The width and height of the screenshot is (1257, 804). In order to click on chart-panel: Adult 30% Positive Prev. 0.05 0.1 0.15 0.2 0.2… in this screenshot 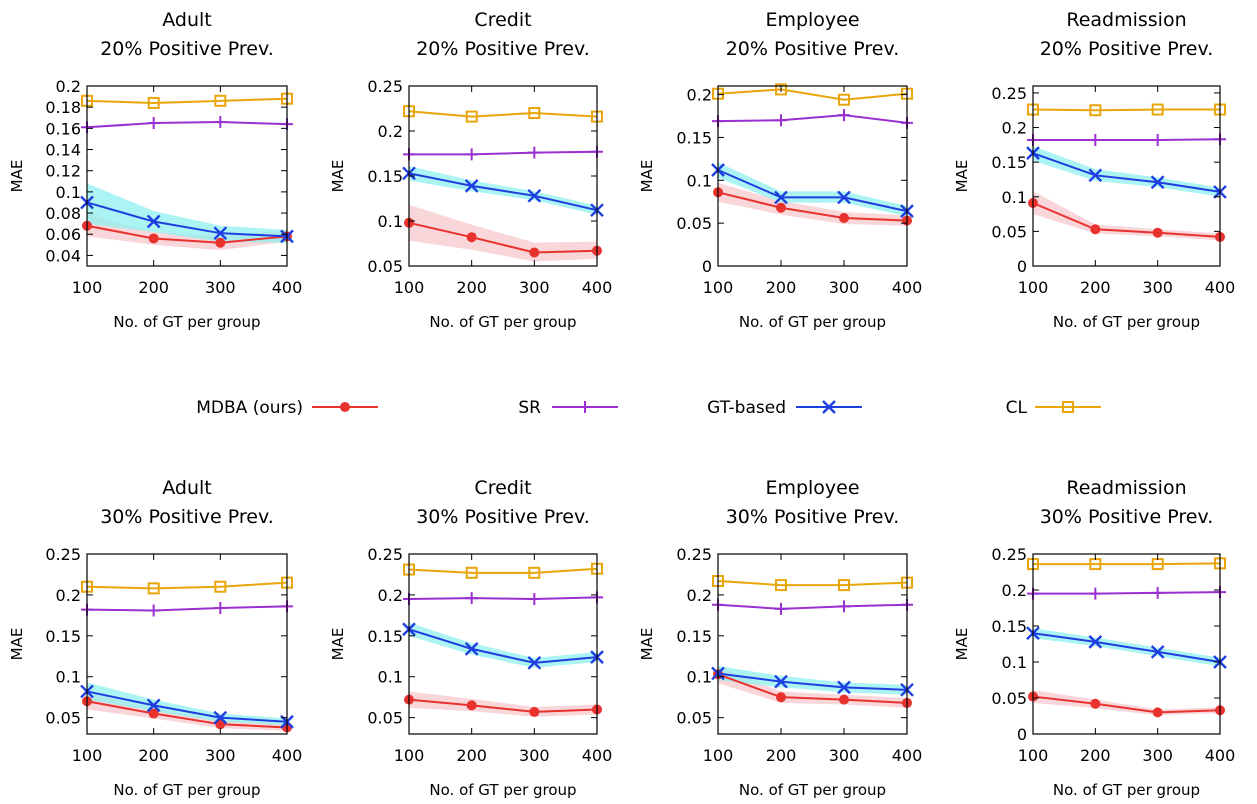, I will do `click(155, 638)`.